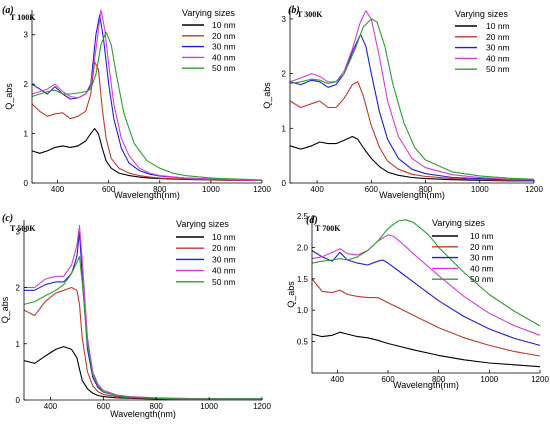 This screenshot has height=424, width=550. Describe the element at coordinates (312, 220) in the screenshot. I see `panel-letter: (d)` at that location.